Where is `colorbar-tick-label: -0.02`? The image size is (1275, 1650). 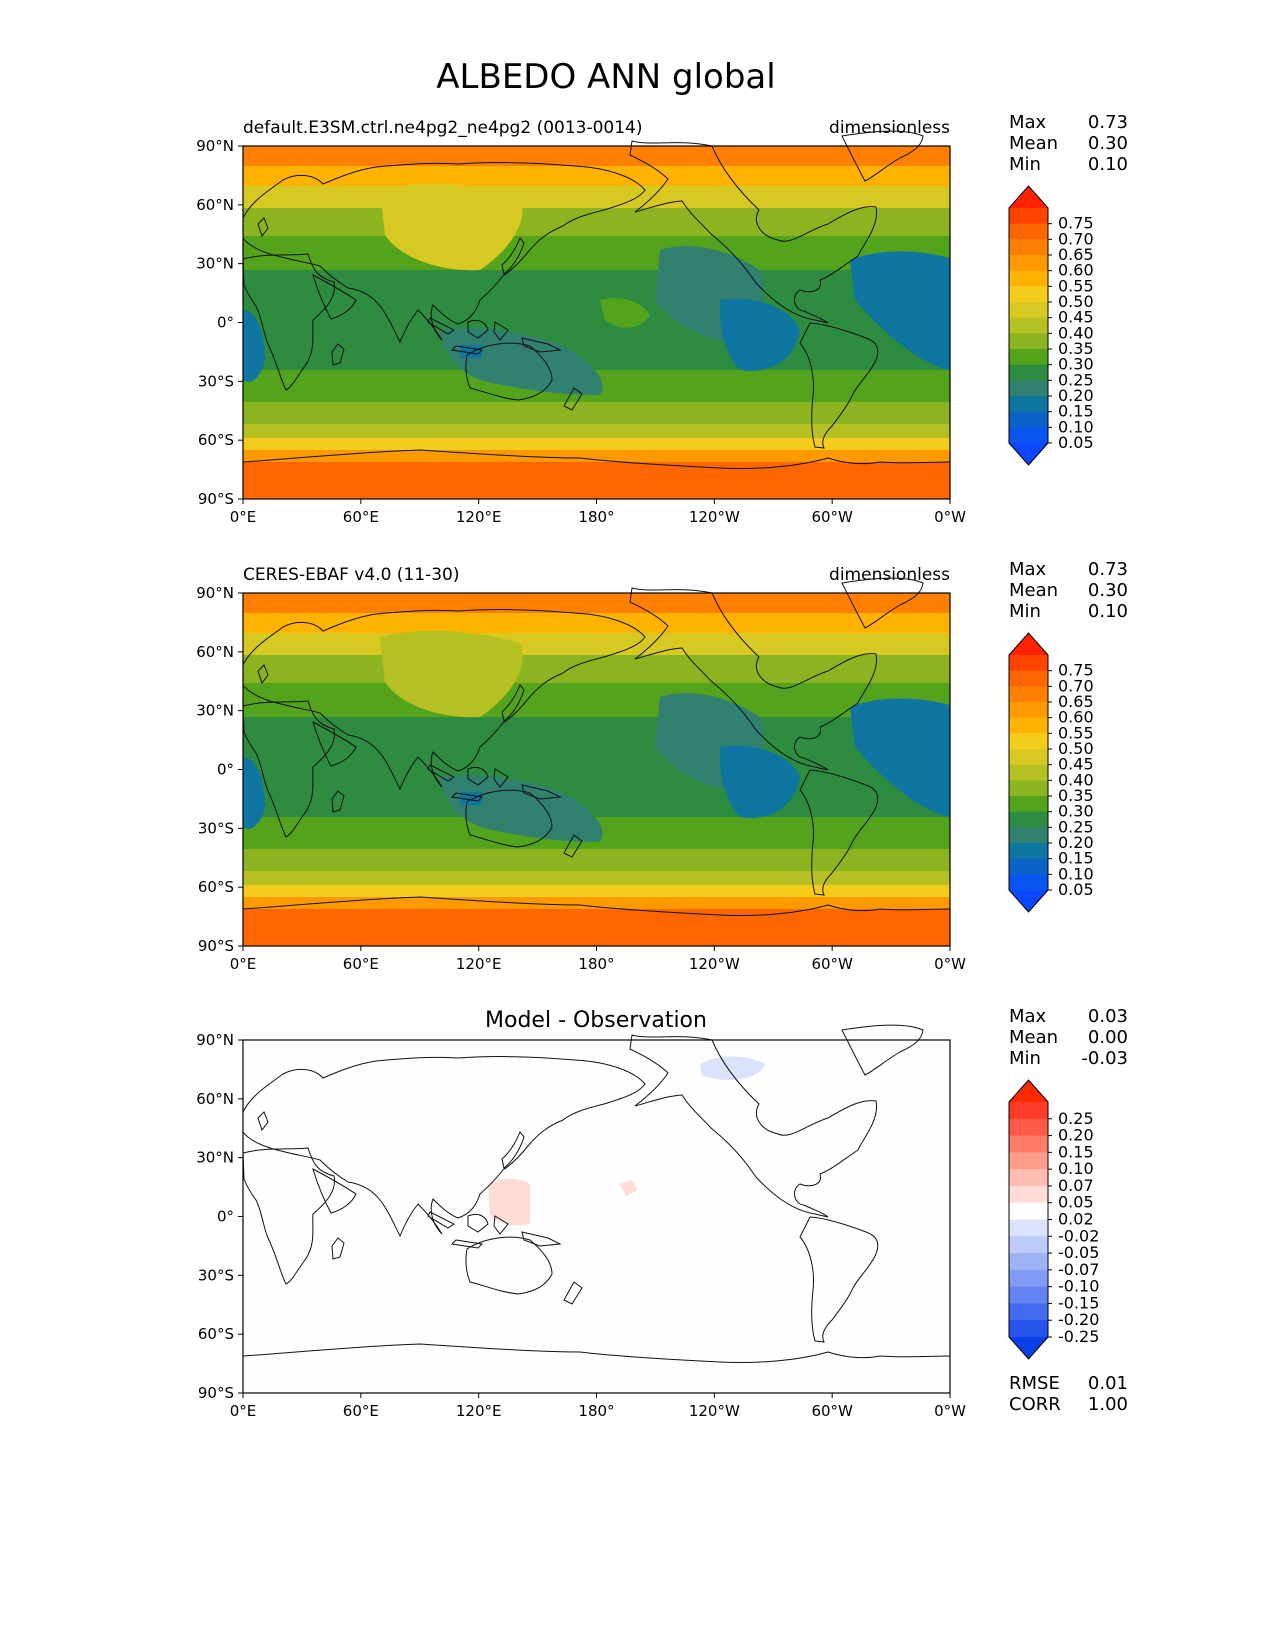
colorbar-tick-label: -0.02 is located at coordinates (1078, 1235).